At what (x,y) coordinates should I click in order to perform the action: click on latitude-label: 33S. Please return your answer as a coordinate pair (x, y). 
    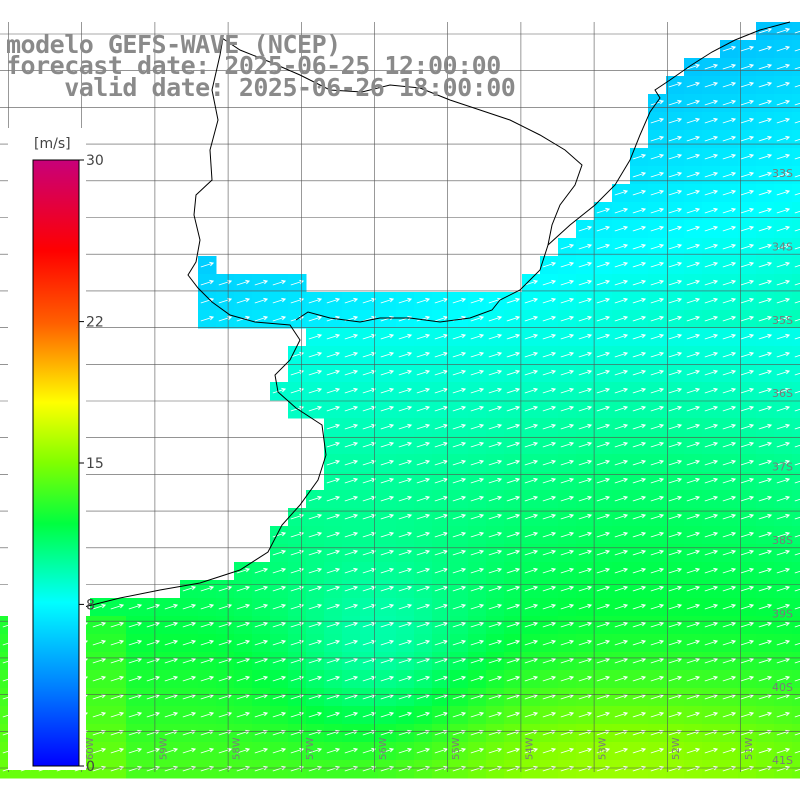
    Looking at the image, I should click on (782, 173).